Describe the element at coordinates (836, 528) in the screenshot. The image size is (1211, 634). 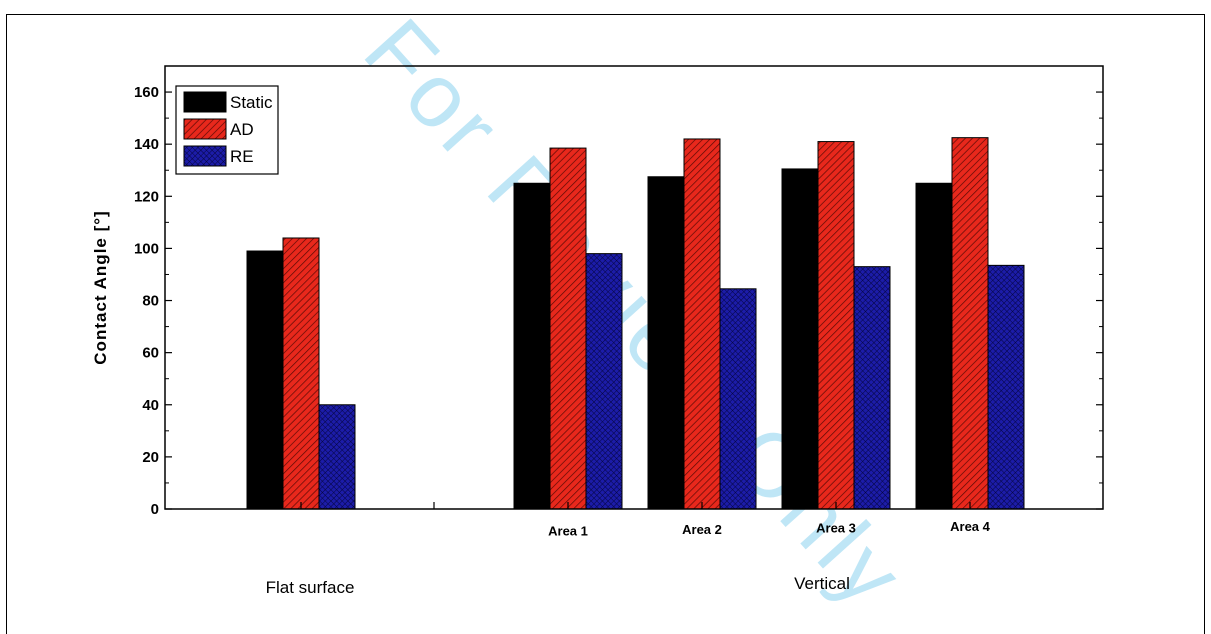
I see `category-label: Area 3` at that location.